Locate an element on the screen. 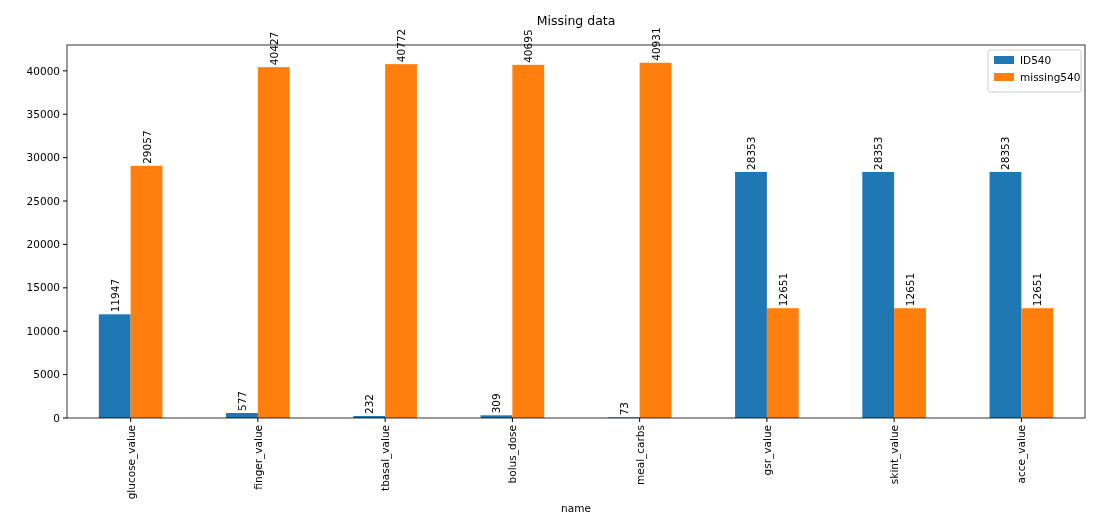  legend-label: ID540 is located at coordinates (1036, 59).